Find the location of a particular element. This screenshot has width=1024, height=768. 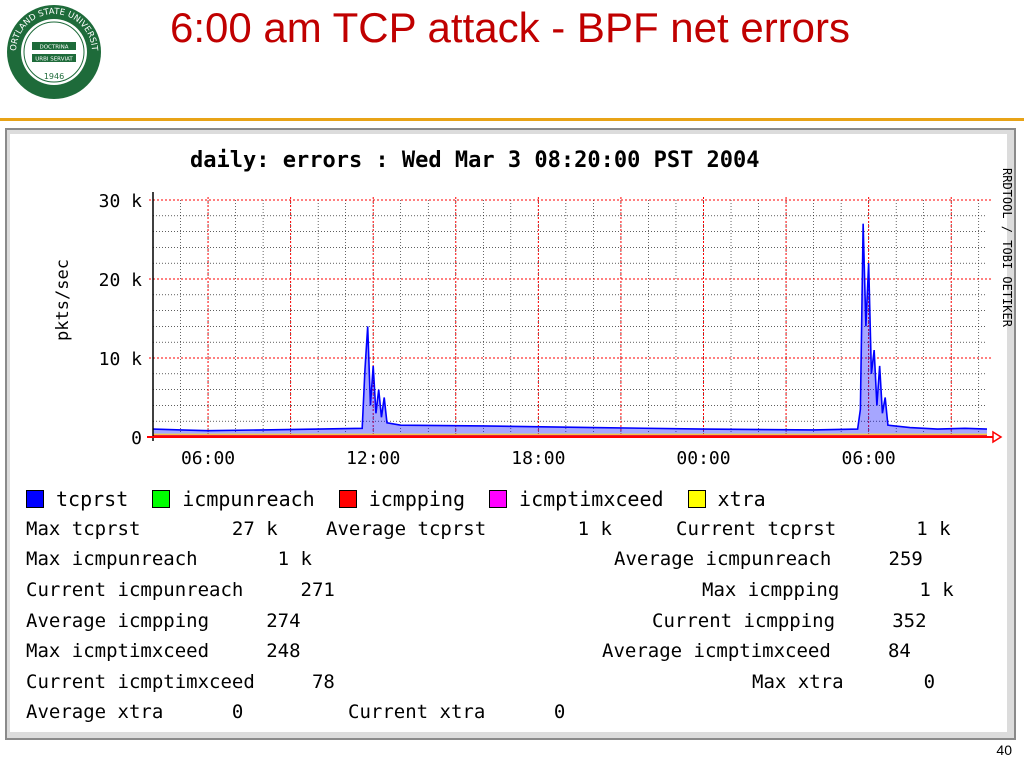

y-tick-label: 20 k is located at coordinates (121, 280).